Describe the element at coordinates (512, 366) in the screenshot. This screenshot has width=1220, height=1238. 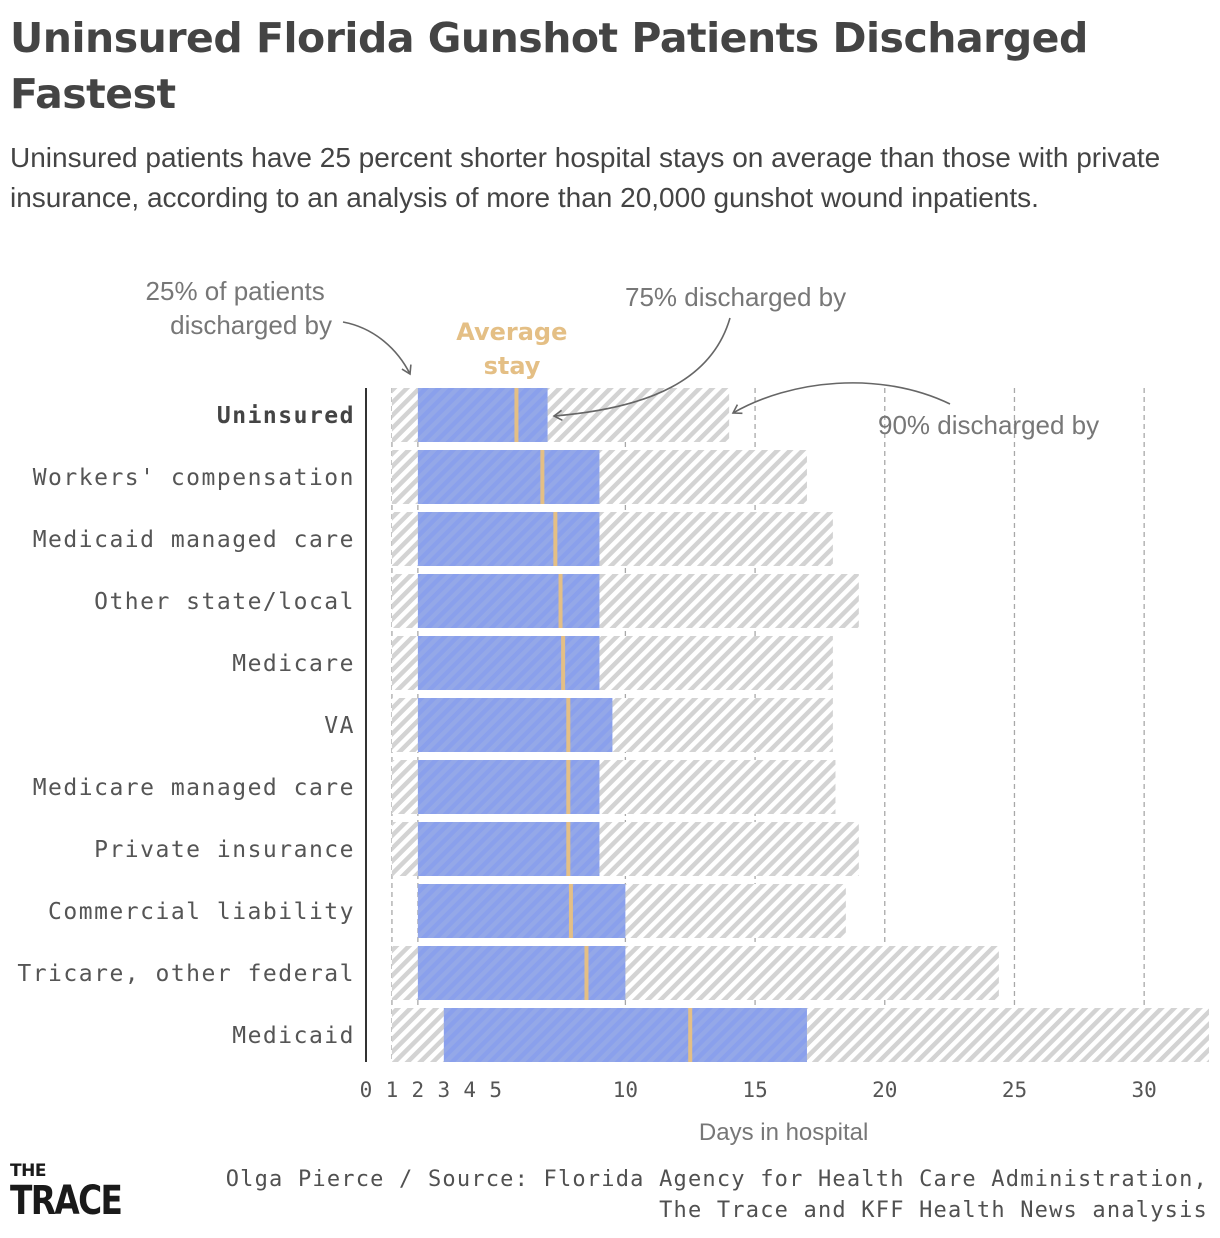
I see `annotation-avg-line2: stay` at that location.